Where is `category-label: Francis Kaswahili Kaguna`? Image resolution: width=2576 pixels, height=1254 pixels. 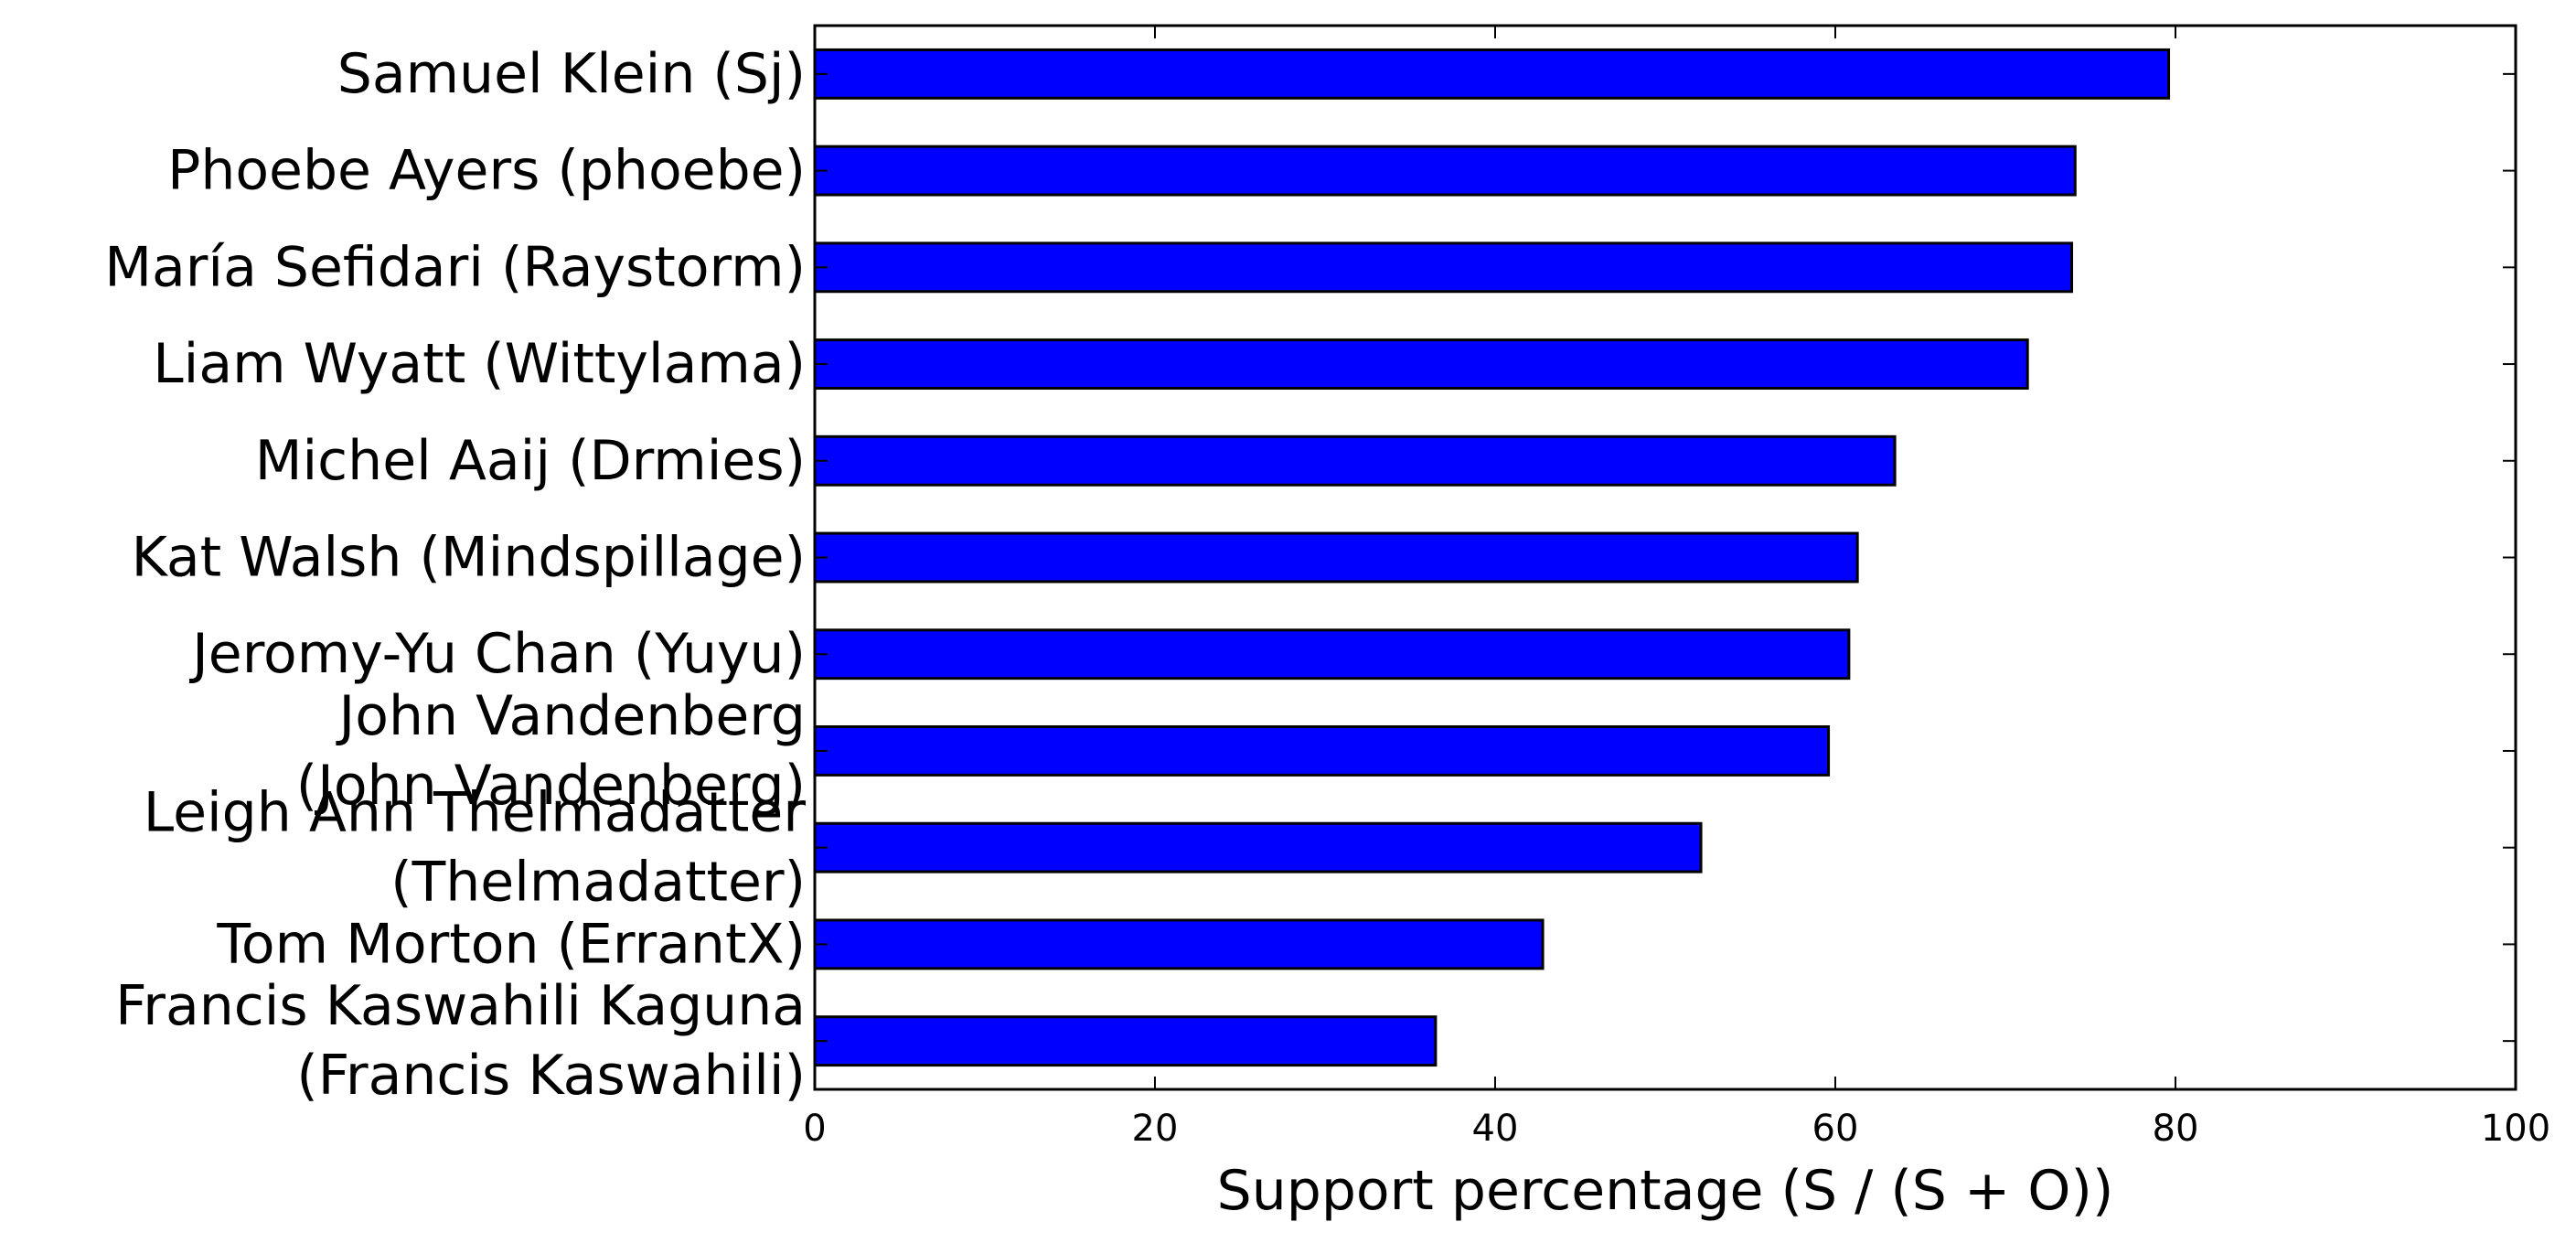
category-label: Francis Kaswahili Kaguna is located at coordinates (460, 1006).